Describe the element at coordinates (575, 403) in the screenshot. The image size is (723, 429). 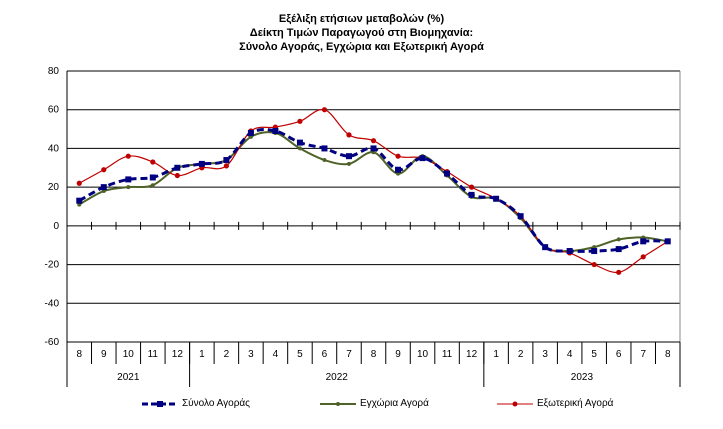
I see `legend-label-external: Εξωτερική Αγορά` at that location.